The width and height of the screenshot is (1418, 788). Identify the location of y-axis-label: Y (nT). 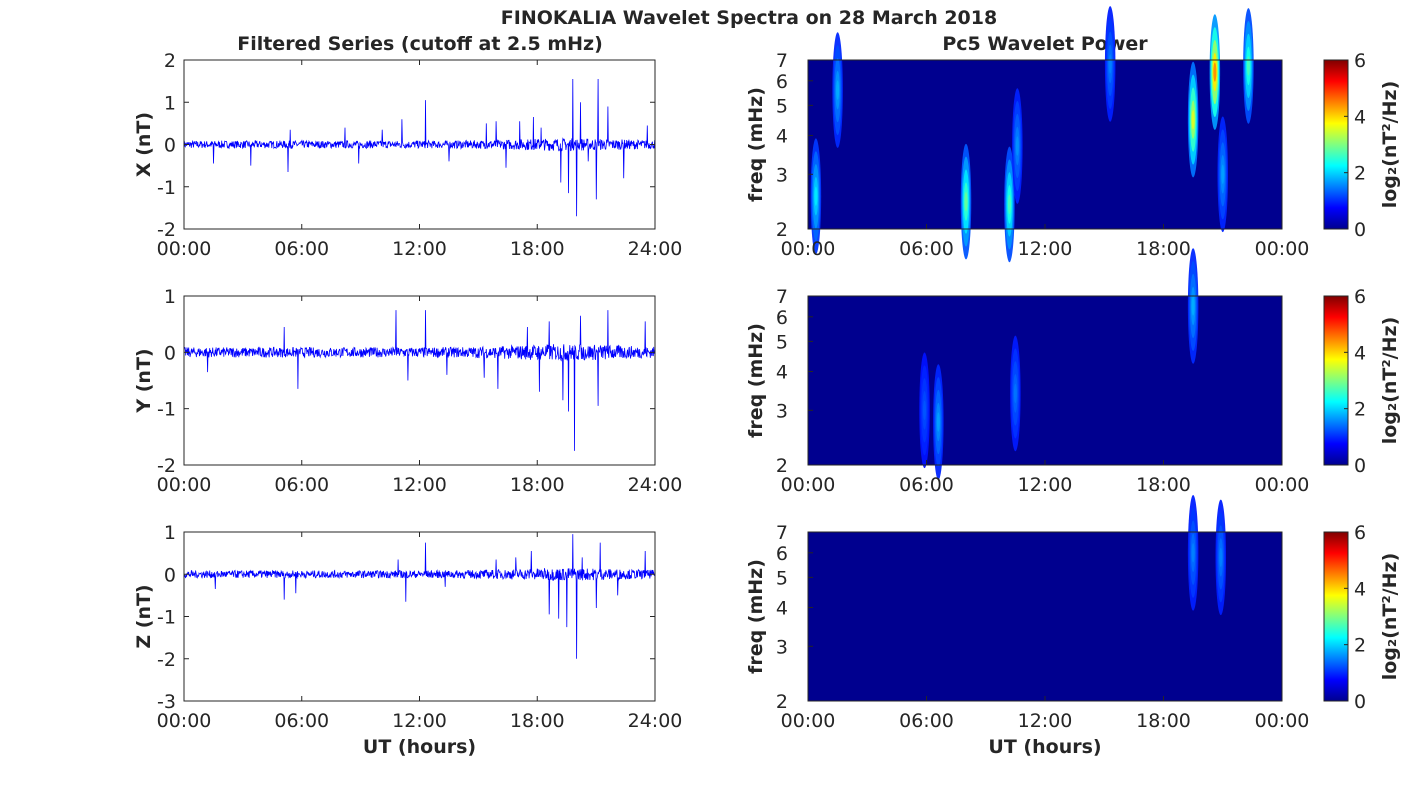
(144, 380).